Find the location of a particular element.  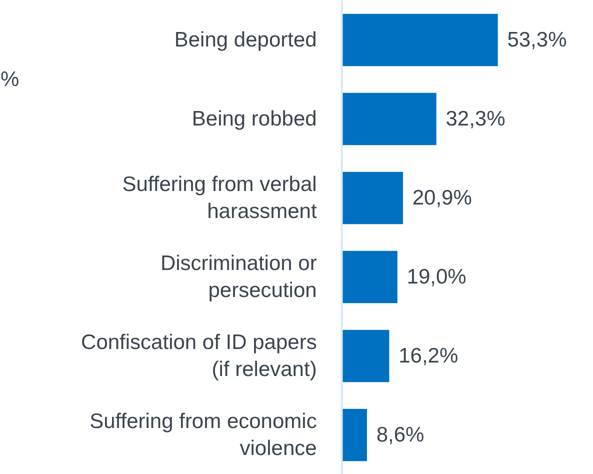

data-label: 20,9% is located at coordinates (442, 198).